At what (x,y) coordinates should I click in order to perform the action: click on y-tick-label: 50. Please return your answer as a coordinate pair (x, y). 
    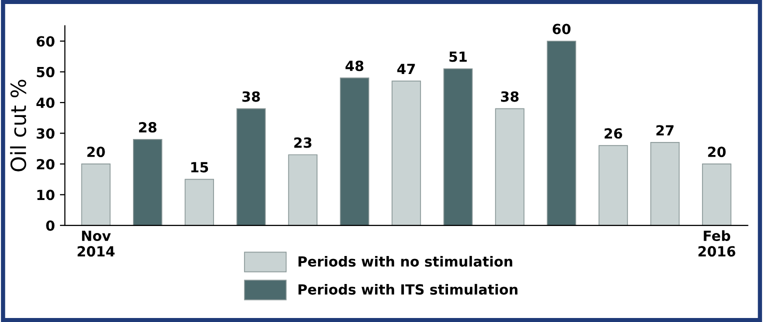
    Looking at the image, I should click on (45, 72).